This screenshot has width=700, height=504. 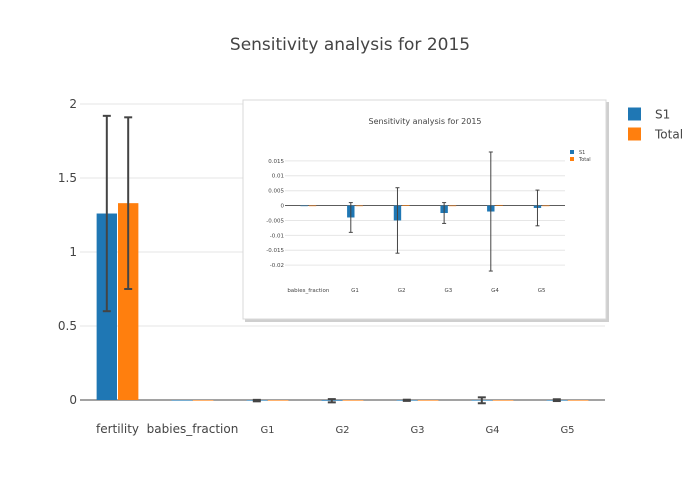 What do you see at coordinates (73, 104) in the screenshot?
I see `main-y-tick-label: 2` at bounding box center [73, 104].